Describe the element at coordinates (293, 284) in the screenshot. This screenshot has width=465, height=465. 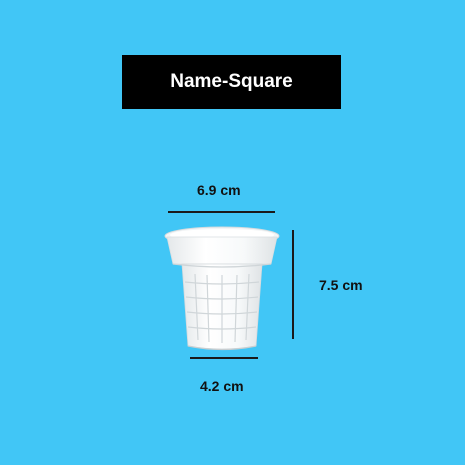
I see `height-line` at that location.